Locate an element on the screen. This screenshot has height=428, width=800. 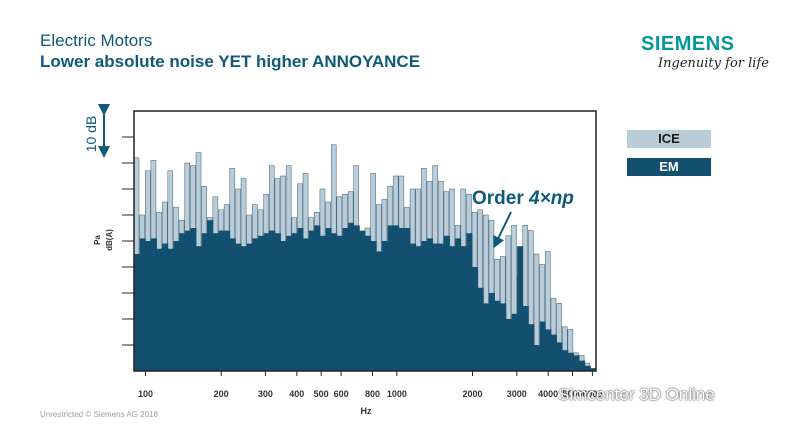
x-tick-label: 600 is located at coordinates (341, 394).